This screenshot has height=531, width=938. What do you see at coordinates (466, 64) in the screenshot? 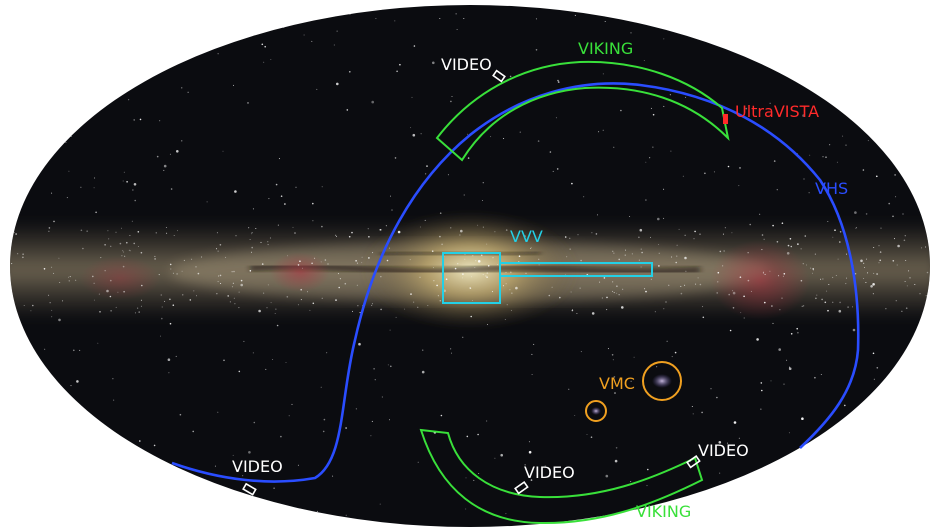
I see `video-label-north: VIDEO` at bounding box center [466, 64].